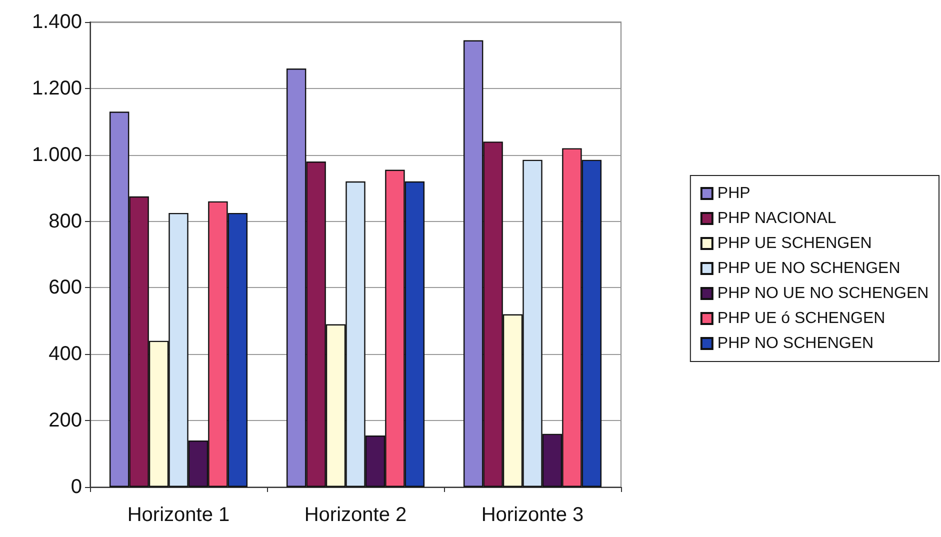 The width and height of the screenshot is (941, 537). Describe the element at coordinates (65, 287) in the screenshot. I see `y-tick-label: 600` at that location.